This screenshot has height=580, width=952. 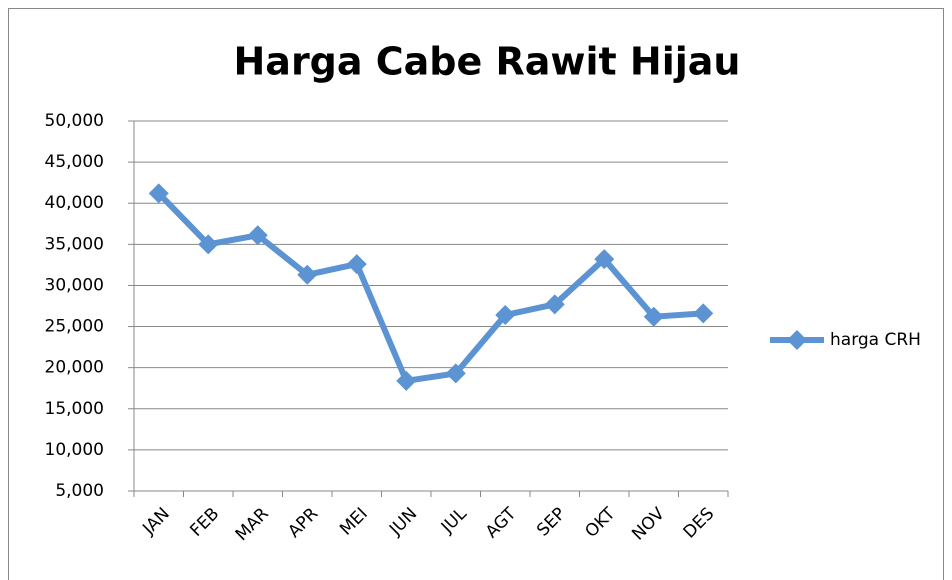 I want to click on y-tick-label: 5,000, so click(x=79, y=491).